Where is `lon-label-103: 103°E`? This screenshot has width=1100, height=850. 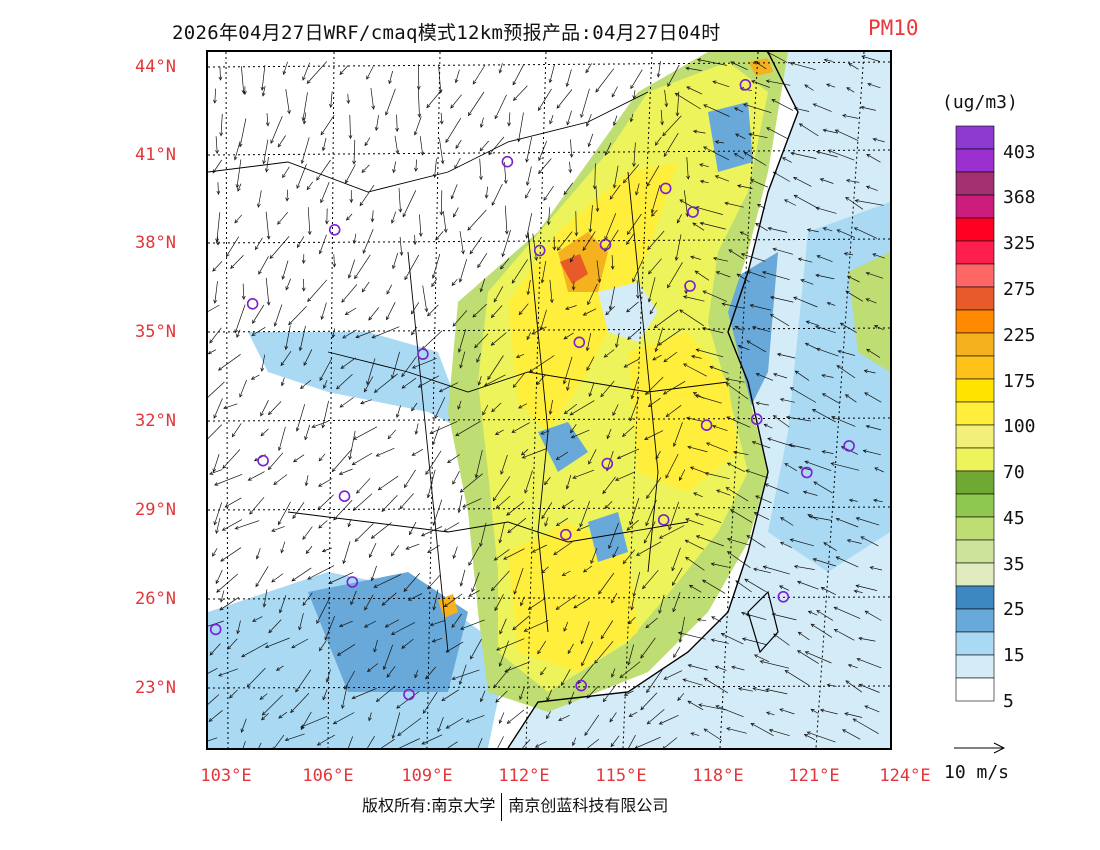
lon-label-103: 103°E is located at coordinates (226, 776).